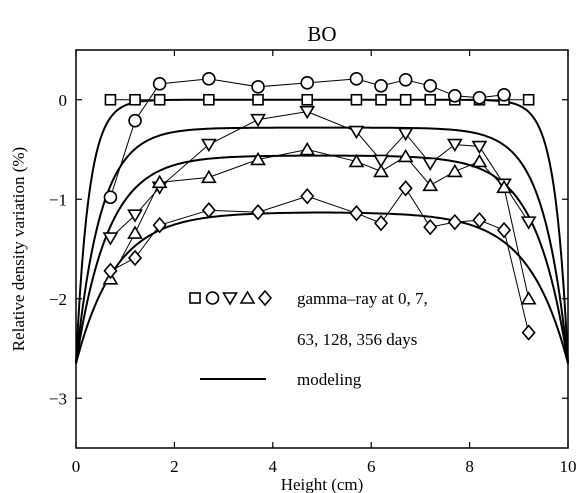 This screenshot has height=493, width=579. I want to click on x-tick-label: 6, so click(371, 466).